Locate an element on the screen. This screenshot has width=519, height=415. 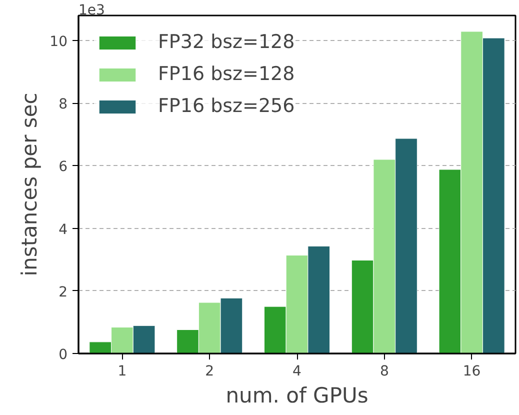
y-tick-label: 10 is located at coordinates (59, 42).